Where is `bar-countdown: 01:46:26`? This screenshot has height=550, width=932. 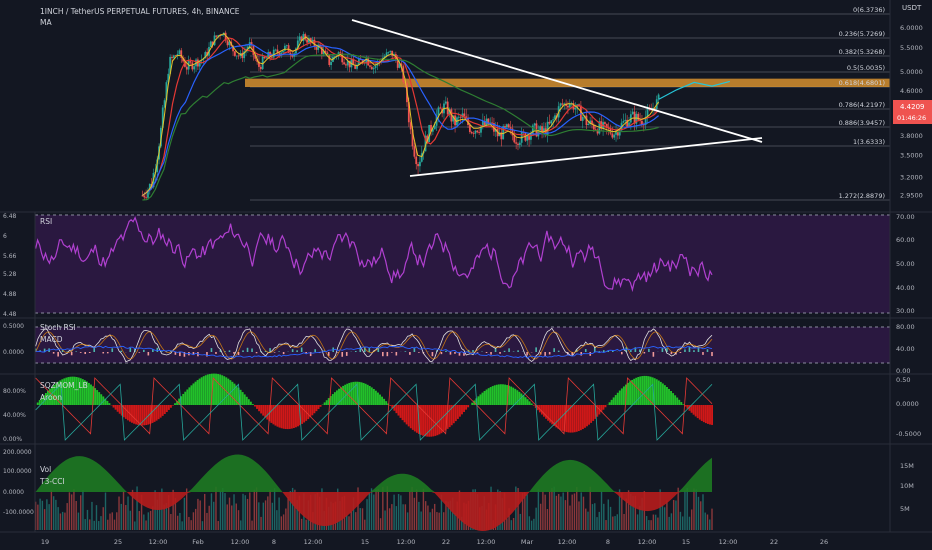 bar-countdown: 01:46:26 is located at coordinates (911, 118).